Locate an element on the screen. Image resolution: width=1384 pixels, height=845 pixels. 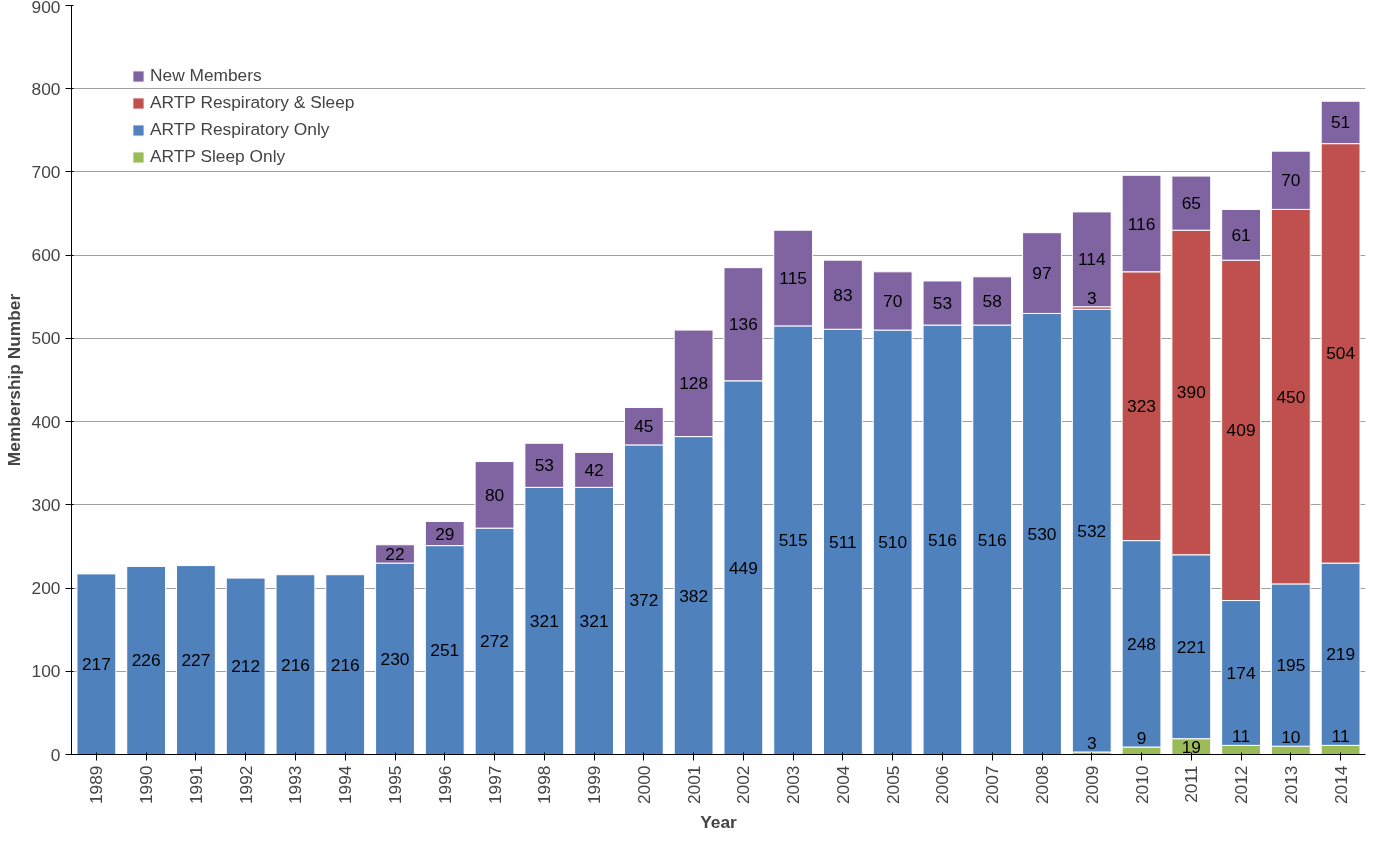
data-label: 10 is located at coordinates (1291, 737).